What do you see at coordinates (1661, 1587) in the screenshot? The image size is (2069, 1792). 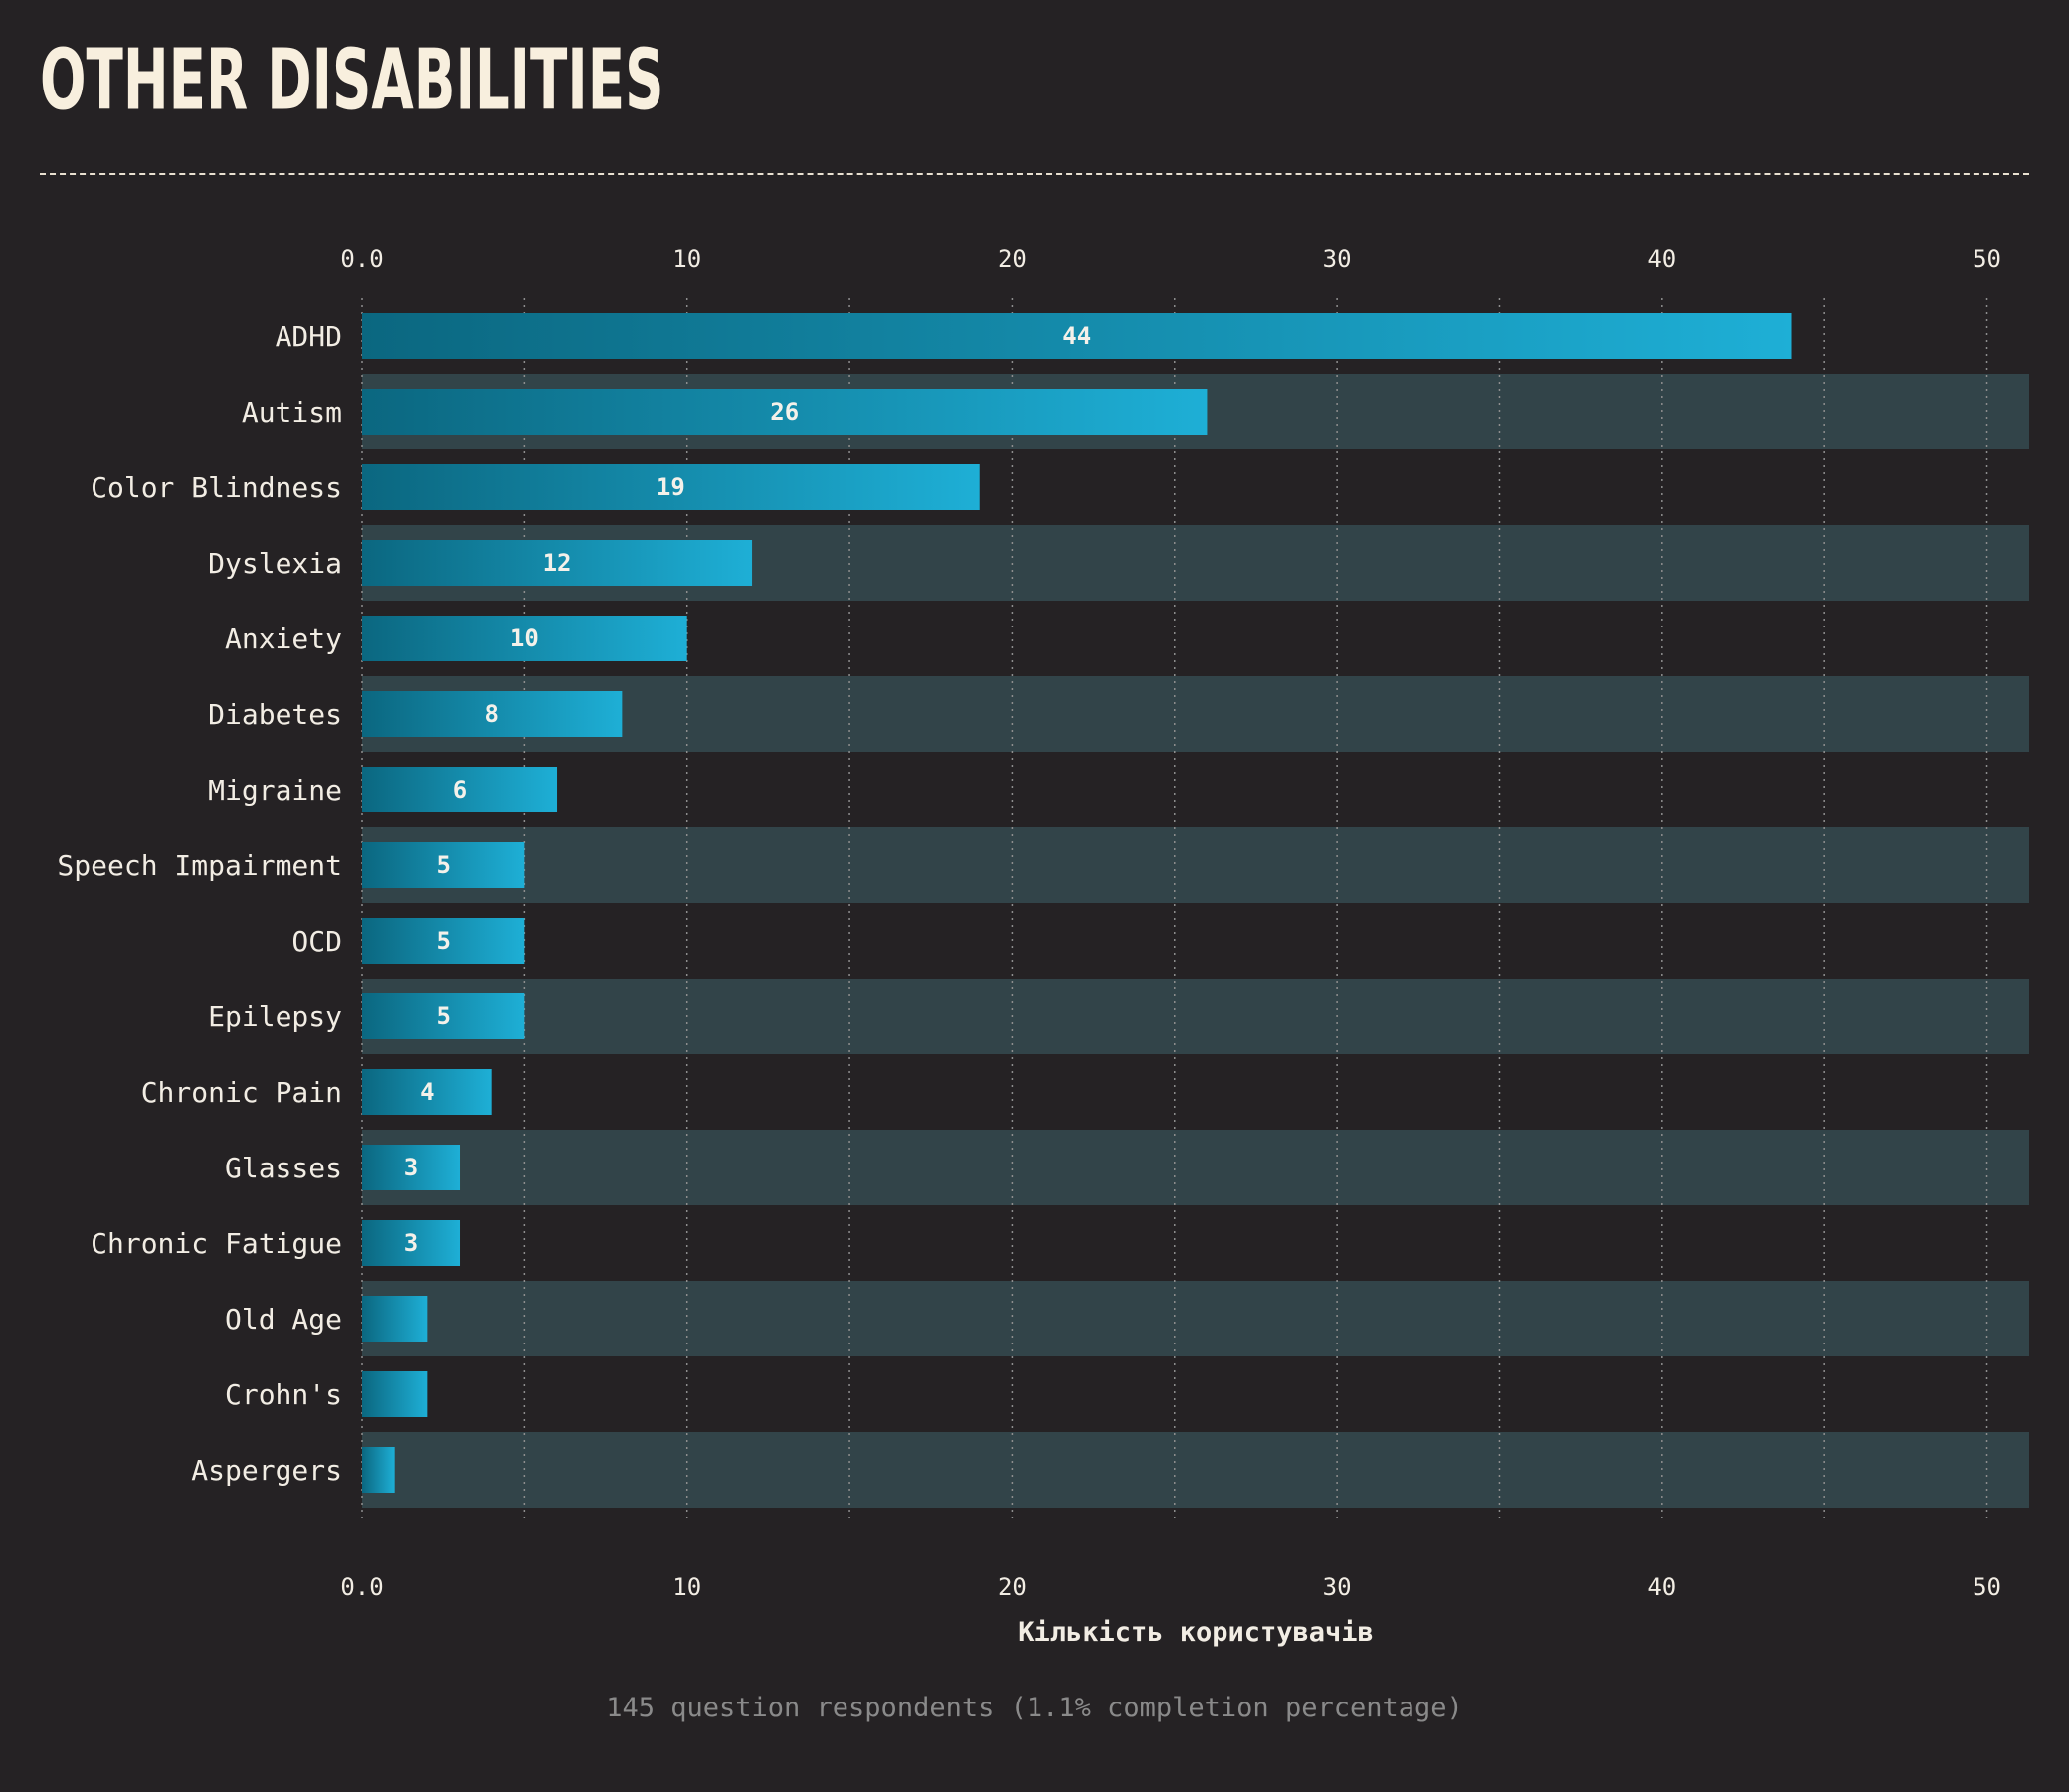 I see `bottom-axis-tick-label: 40` at bounding box center [1661, 1587].